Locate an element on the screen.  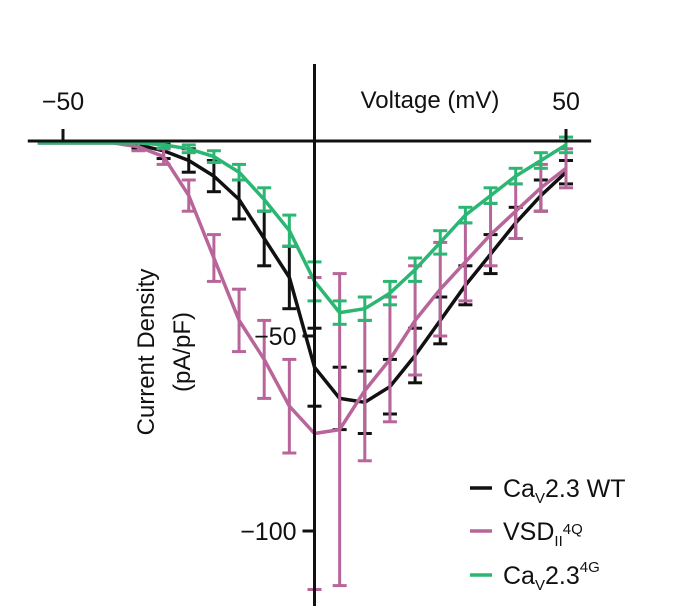
y-axis-title: Current Density is located at coordinates (146, 352).